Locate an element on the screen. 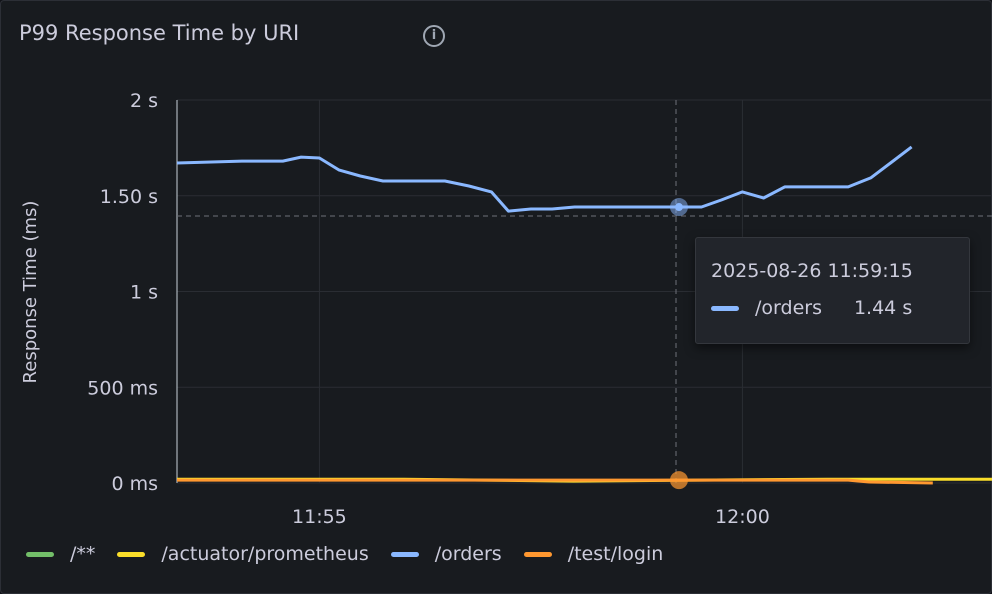 The width and height of the screenshot is (992, 594). series-line-testlogin is located at coordinates (555, 481).